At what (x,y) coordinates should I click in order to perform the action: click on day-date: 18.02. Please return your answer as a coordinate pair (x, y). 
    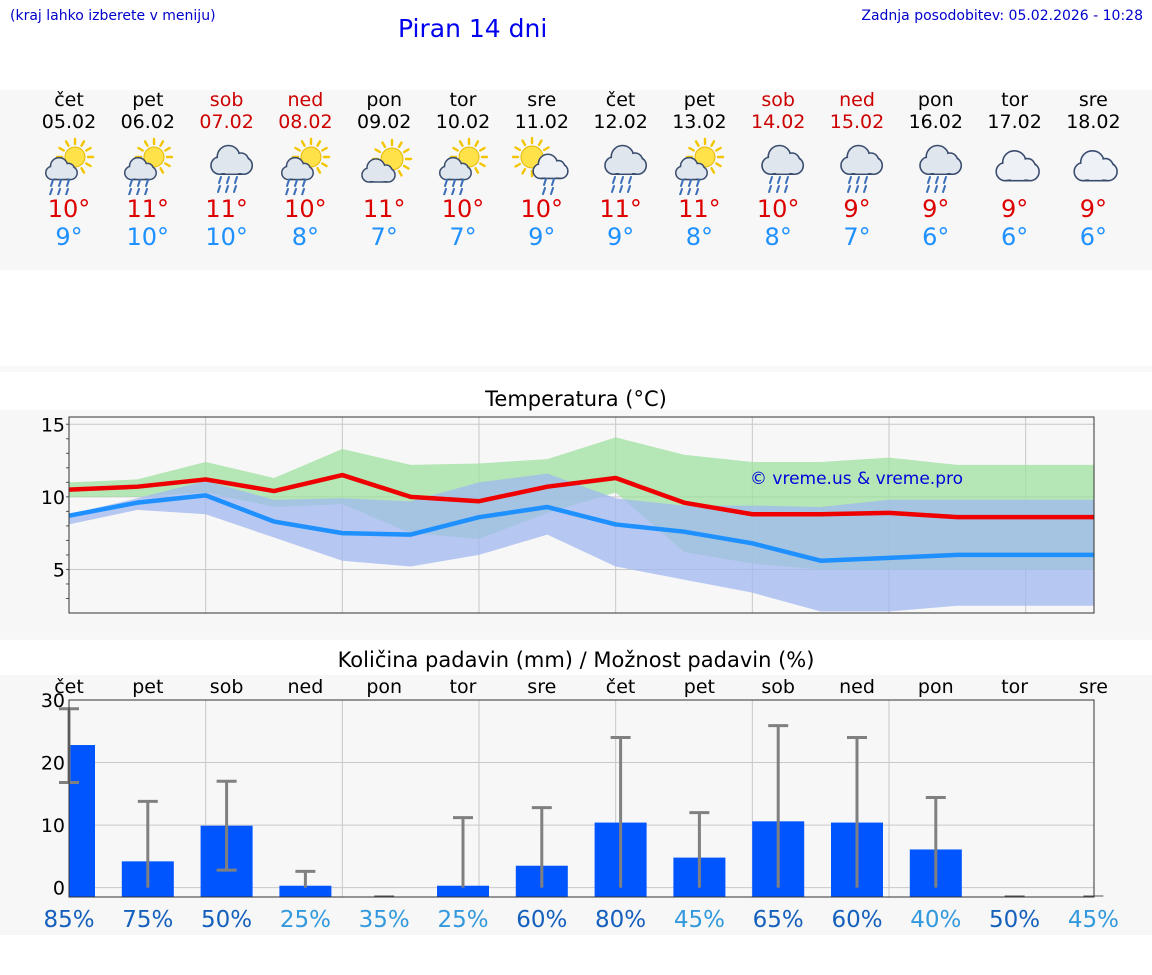
    Looking at the image, I should click on (1093, 122).